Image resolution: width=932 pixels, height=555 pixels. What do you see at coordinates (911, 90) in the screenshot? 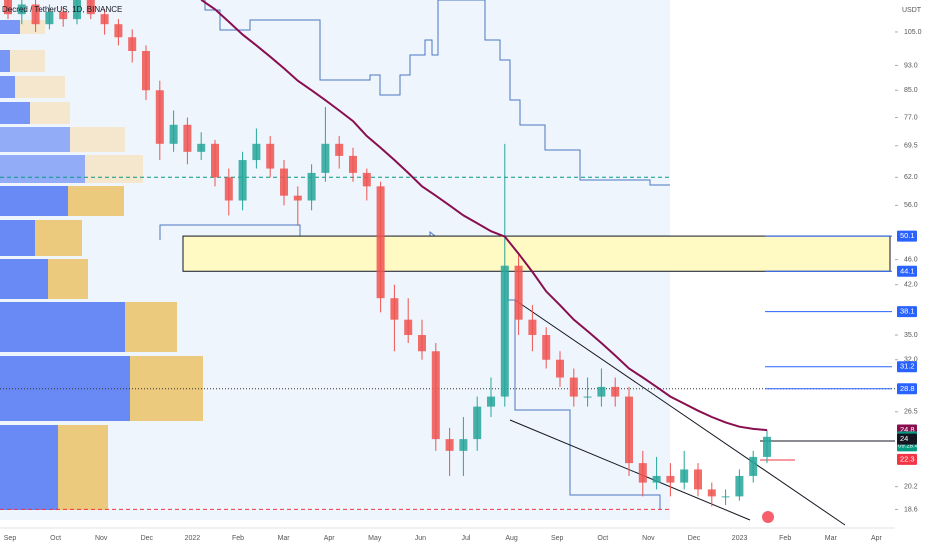
I see `y-tick-label: 85.0` at bounding box center [911, 90].